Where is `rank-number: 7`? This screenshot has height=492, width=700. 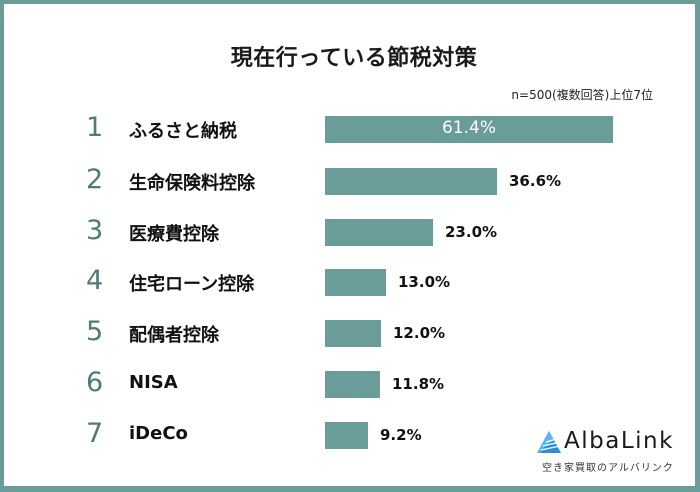
rank-number: 7 is located at coordinates (95, 433).